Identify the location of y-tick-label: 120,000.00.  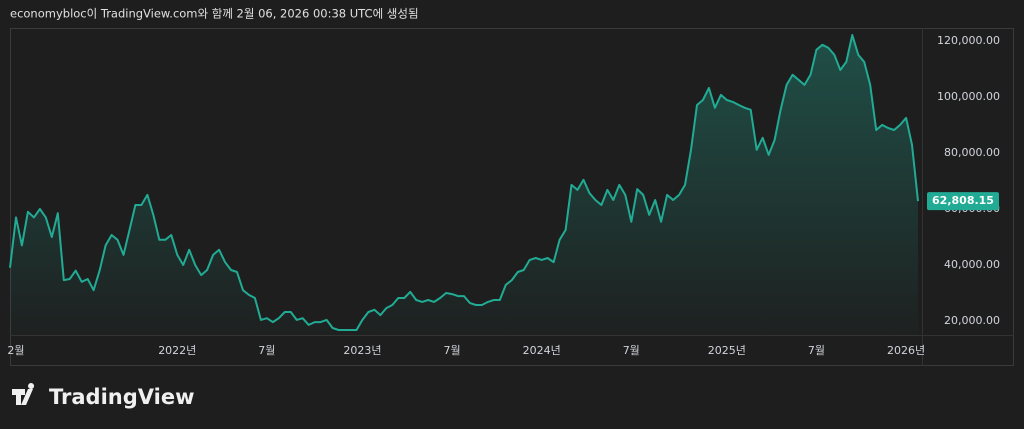
(968, 40).